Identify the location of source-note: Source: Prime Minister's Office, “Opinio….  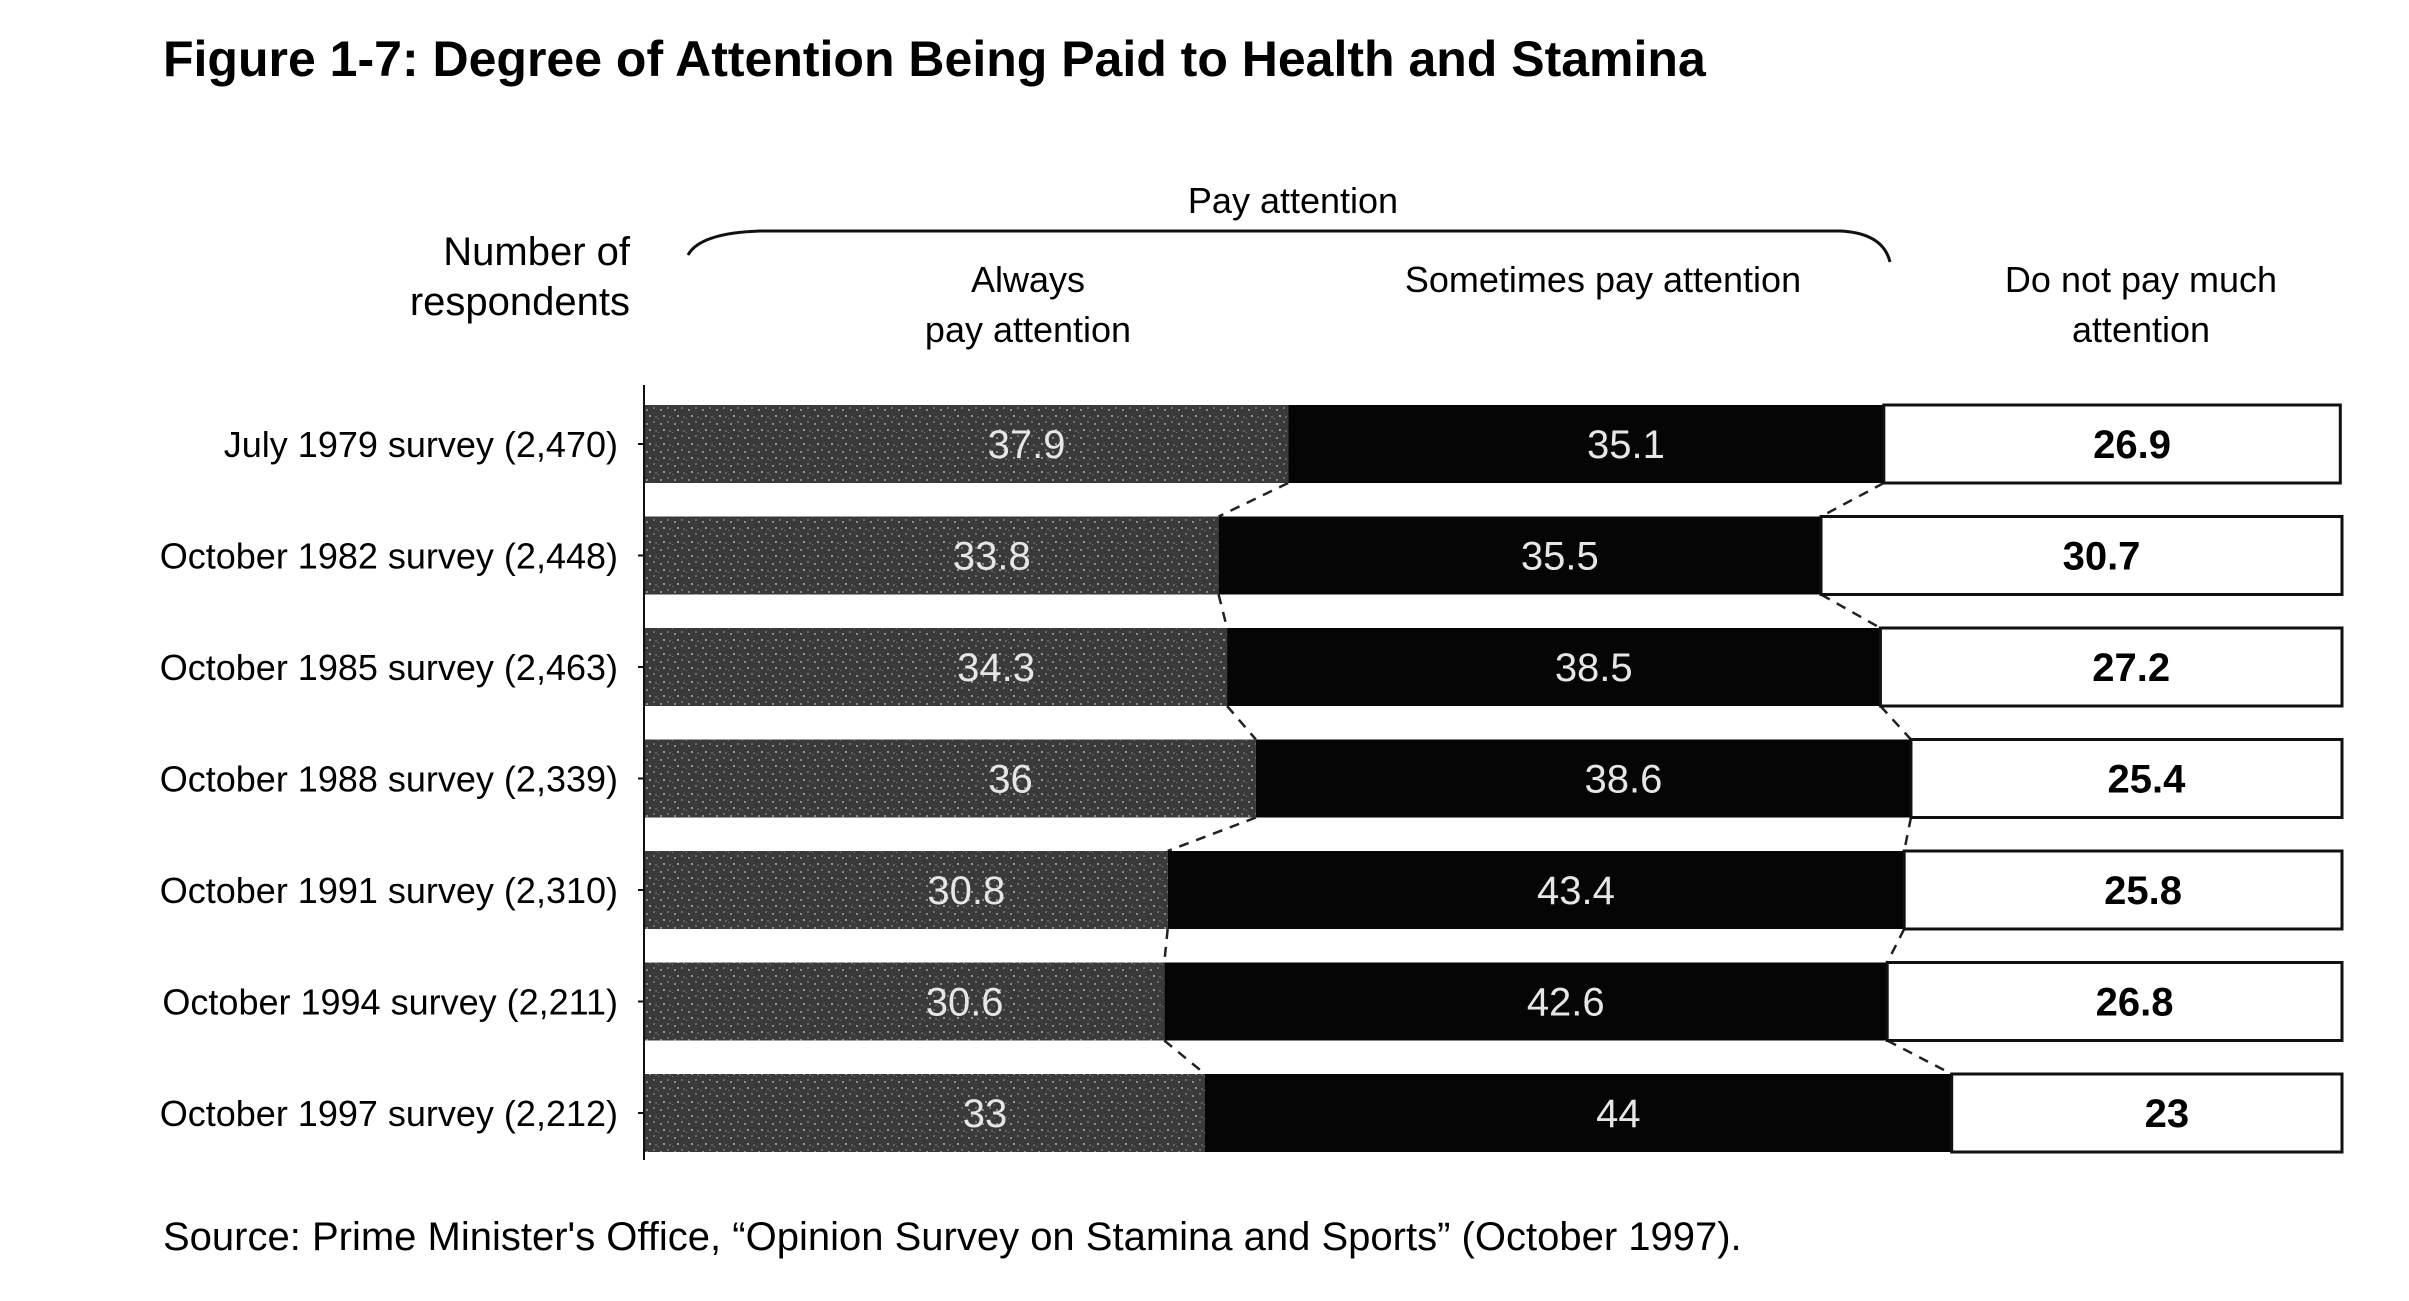
(952, 1237).